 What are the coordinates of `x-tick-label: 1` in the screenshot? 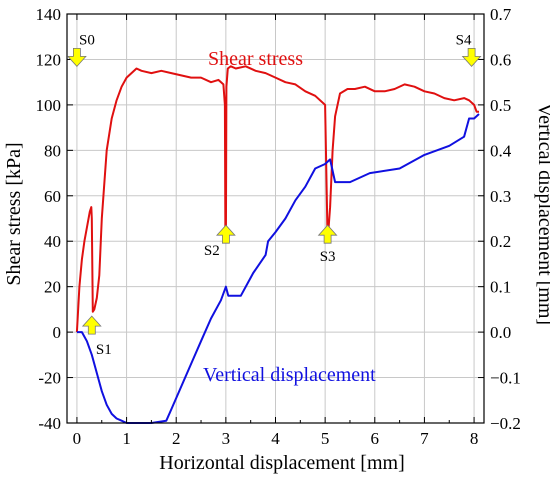 It's located at (126, 438).